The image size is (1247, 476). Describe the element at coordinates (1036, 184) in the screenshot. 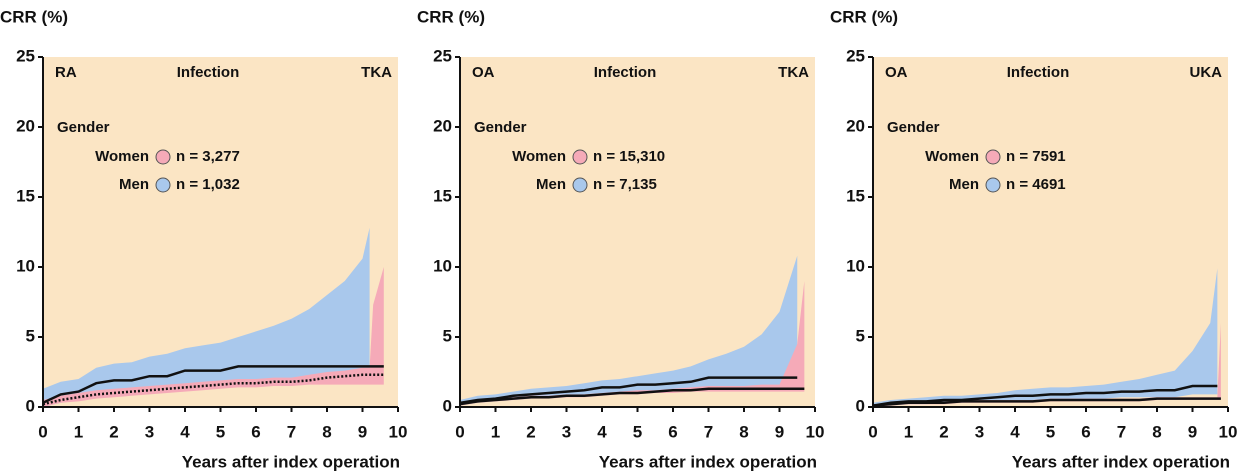

I see `legend-count: n = 4691` at that location.